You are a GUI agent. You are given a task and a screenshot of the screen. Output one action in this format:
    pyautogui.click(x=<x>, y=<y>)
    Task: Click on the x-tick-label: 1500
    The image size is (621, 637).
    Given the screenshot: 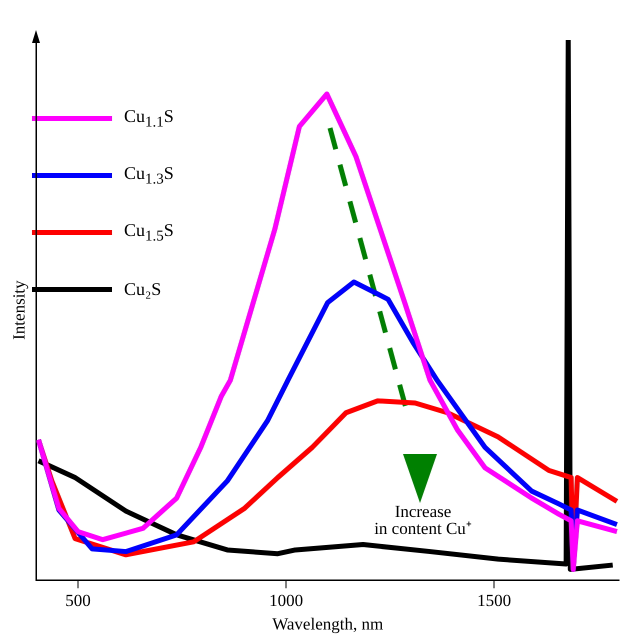 What is the action you would take?
    pyautogui.click(x=494, y=600)
    